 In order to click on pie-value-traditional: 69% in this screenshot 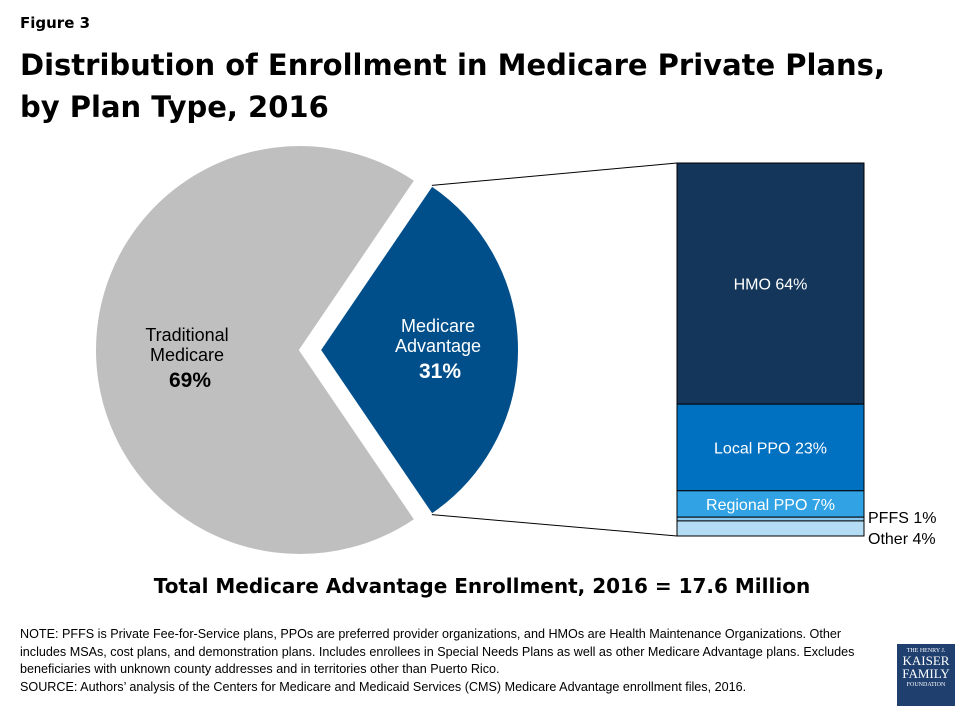, I will do `click(190, 380)`.